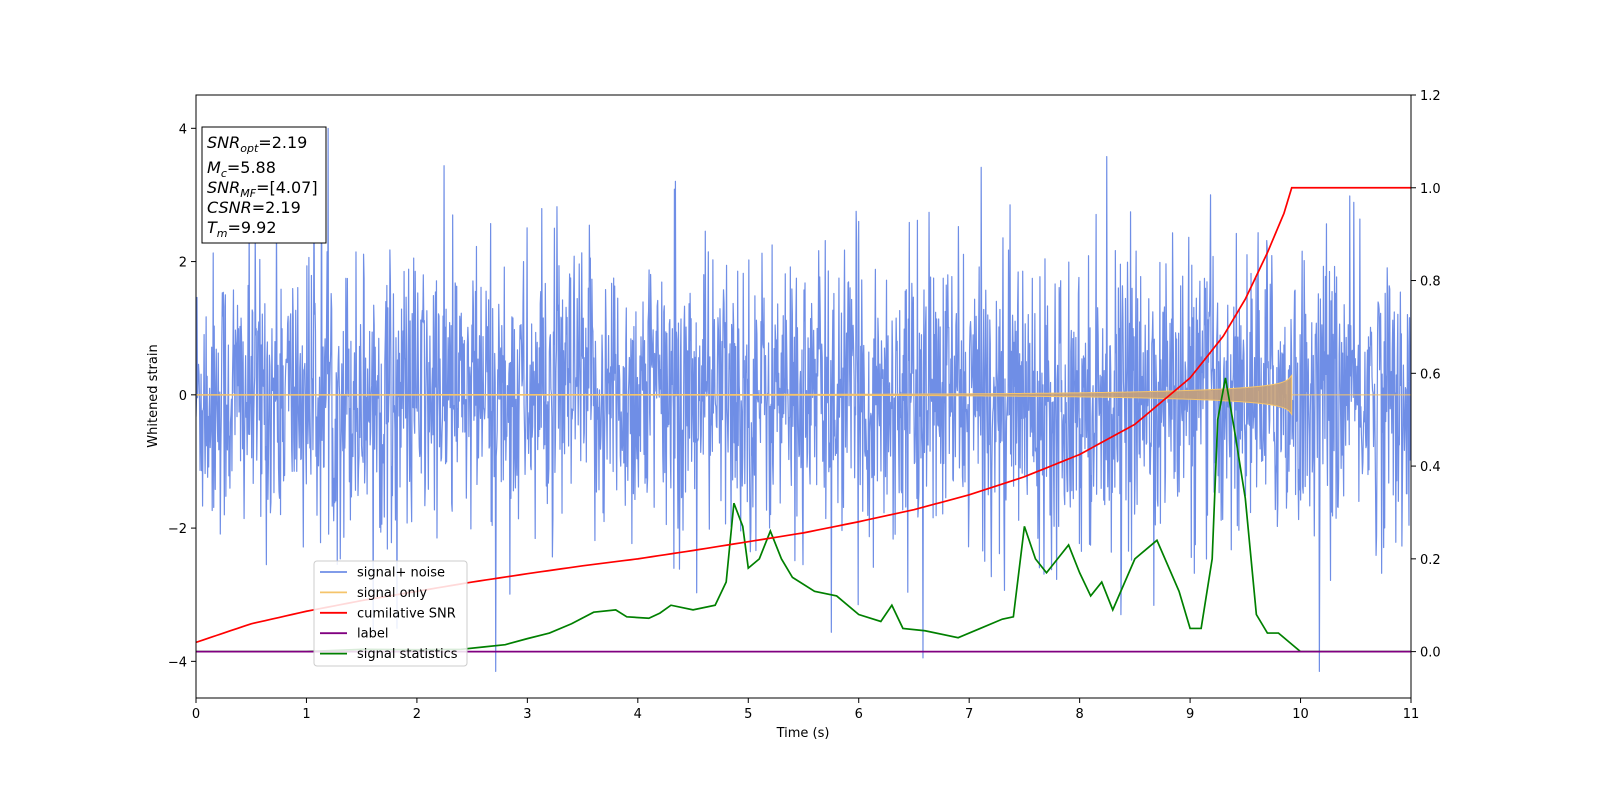 Image resolution: width=1600 pixels, height=800 pixels. Describe the element at coordinates (177, 662) in the screenshot. I see `y-left-tick-label: −4` at that location.